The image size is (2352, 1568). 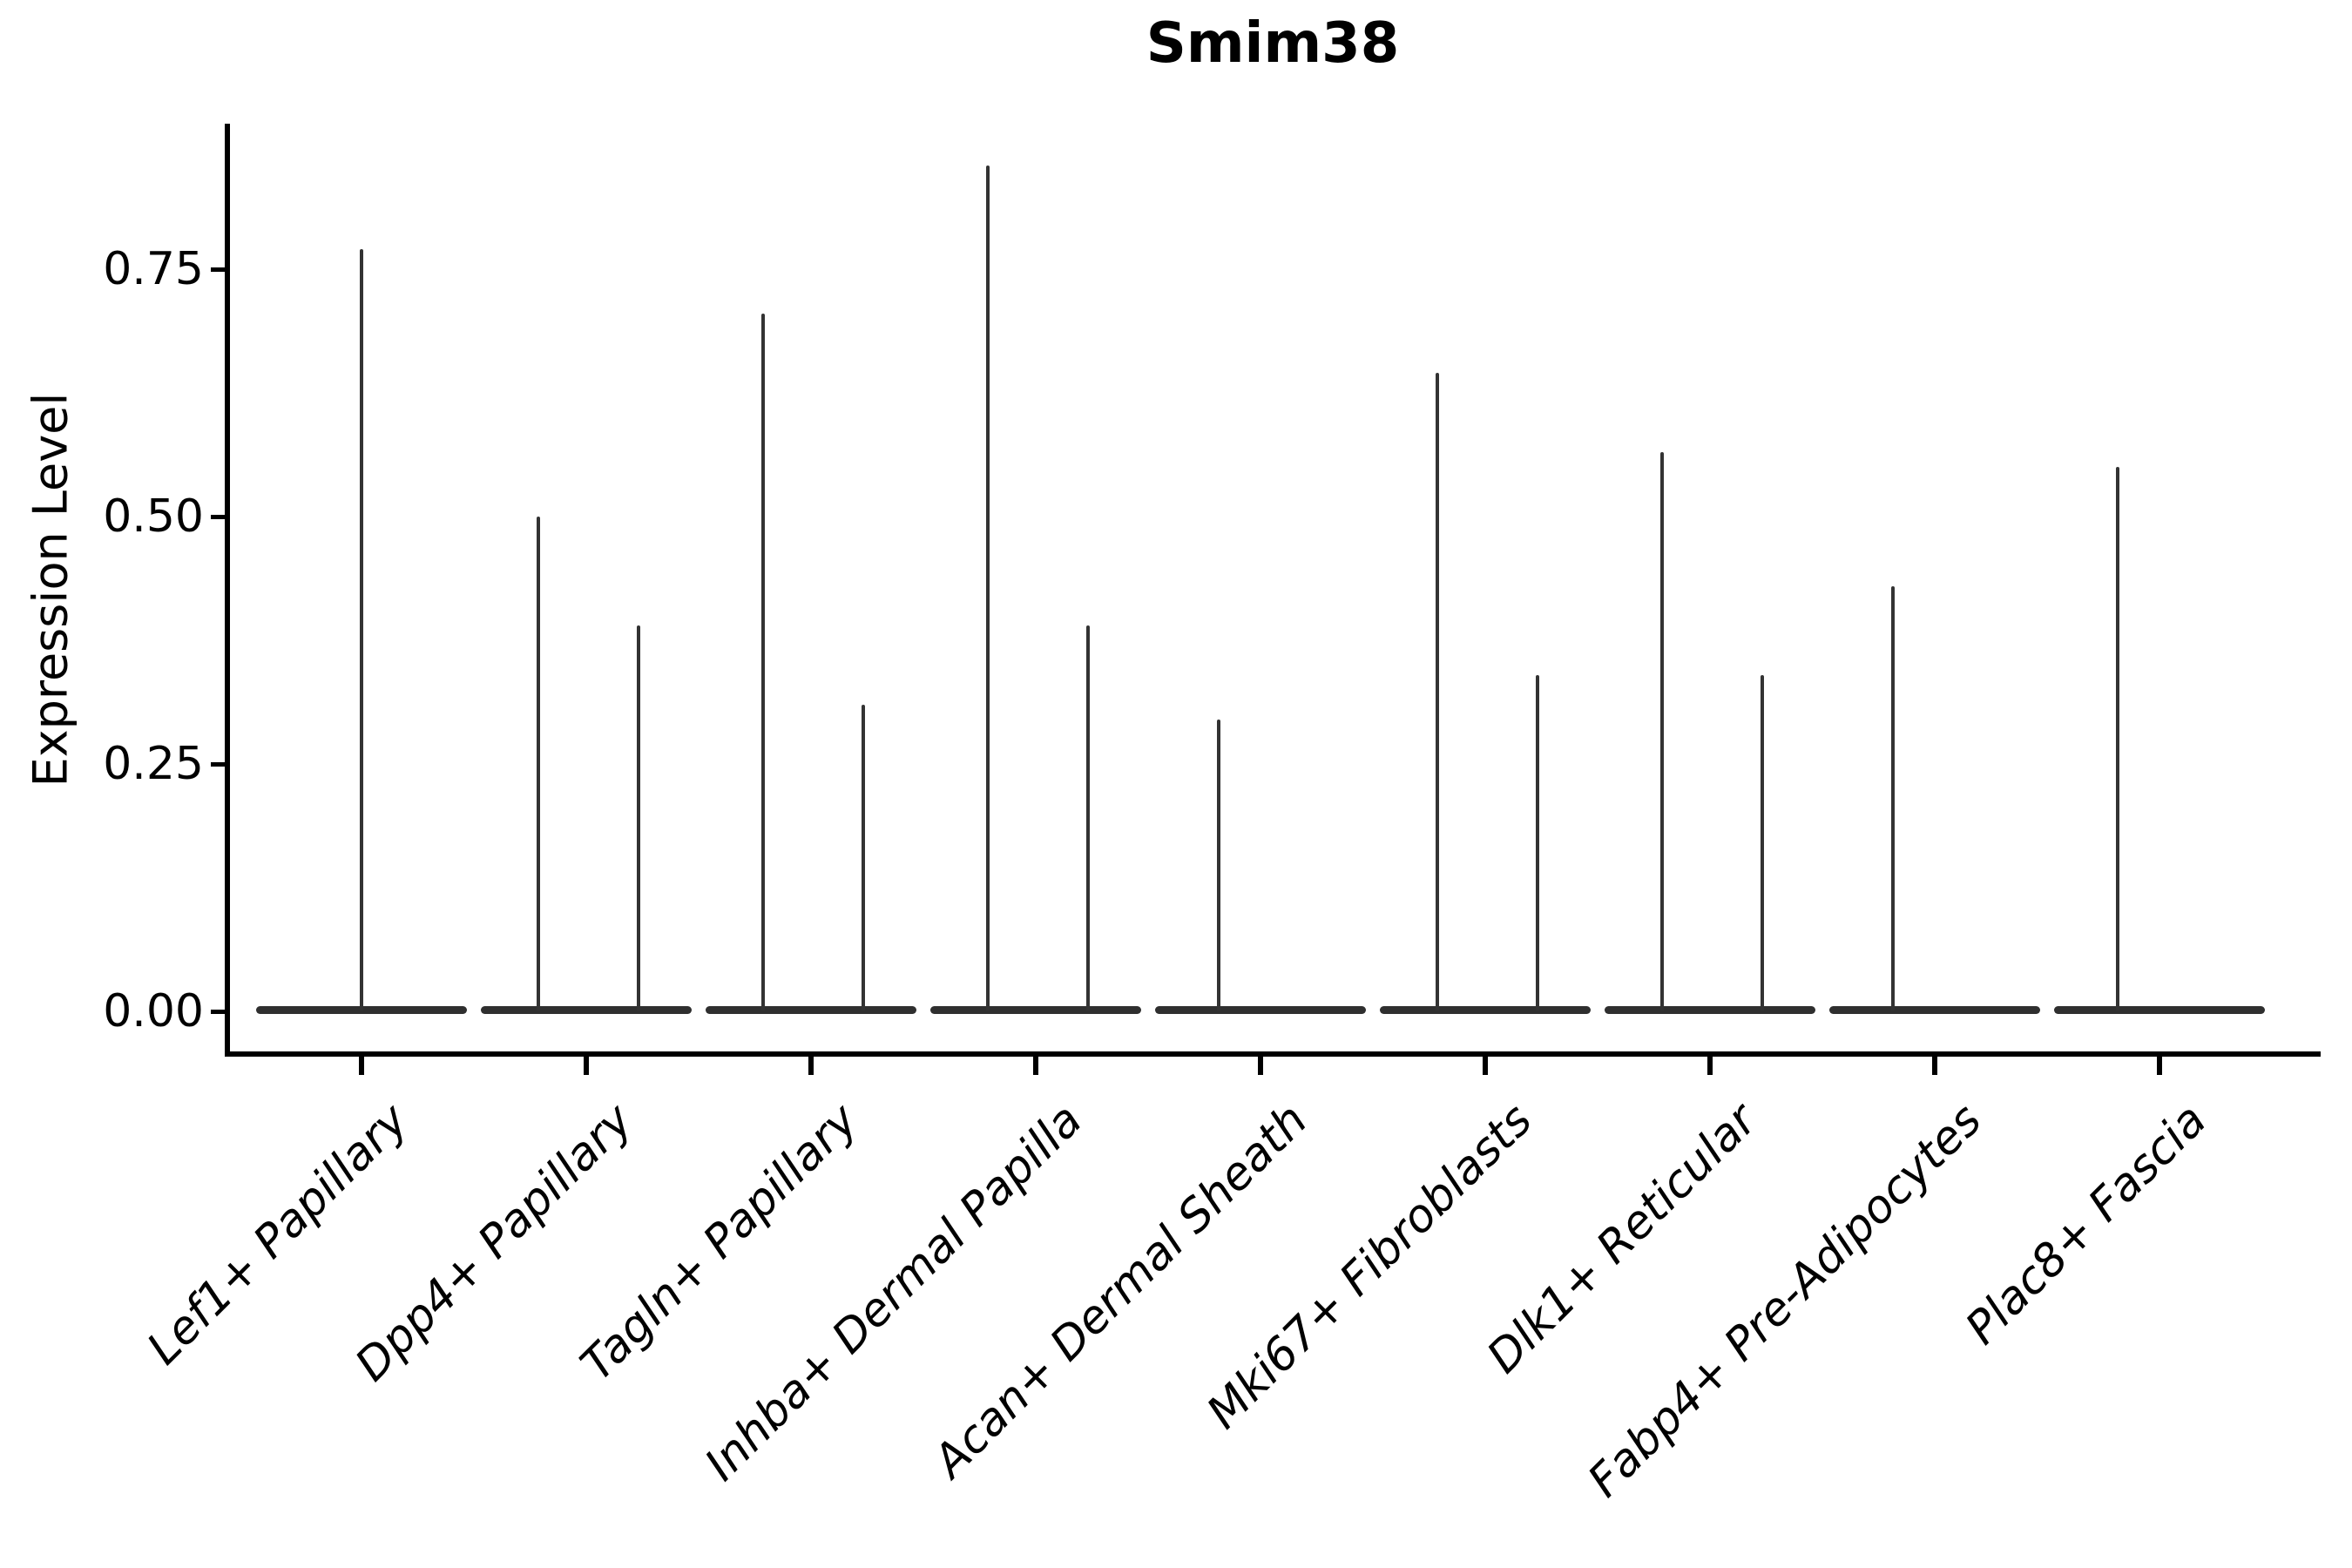 I want to click on y-tick-label: 0.50, so click(x=153, y=516).